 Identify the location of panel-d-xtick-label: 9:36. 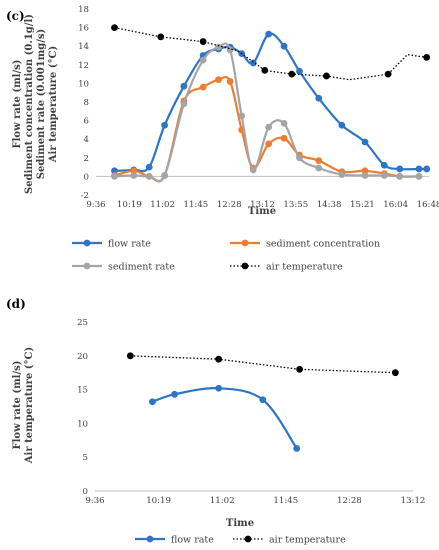
(94, 501).